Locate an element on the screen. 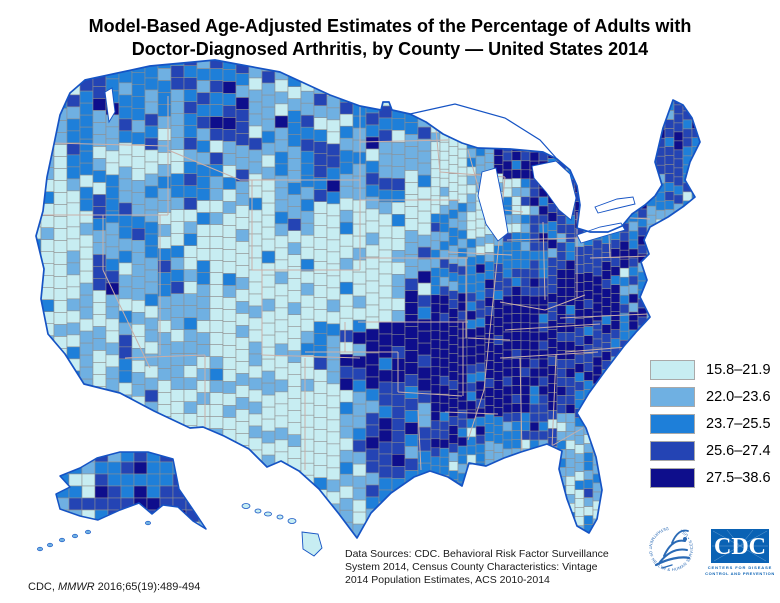 The height and width of the screenshot is (603, 780). cdc-logo-rays is located at coordinates (740, 545).